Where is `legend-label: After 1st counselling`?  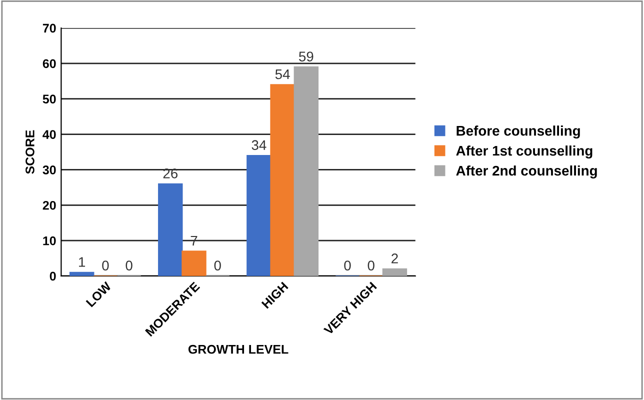
legend-label: After 1st counselling is located at coordinates (524, 152).